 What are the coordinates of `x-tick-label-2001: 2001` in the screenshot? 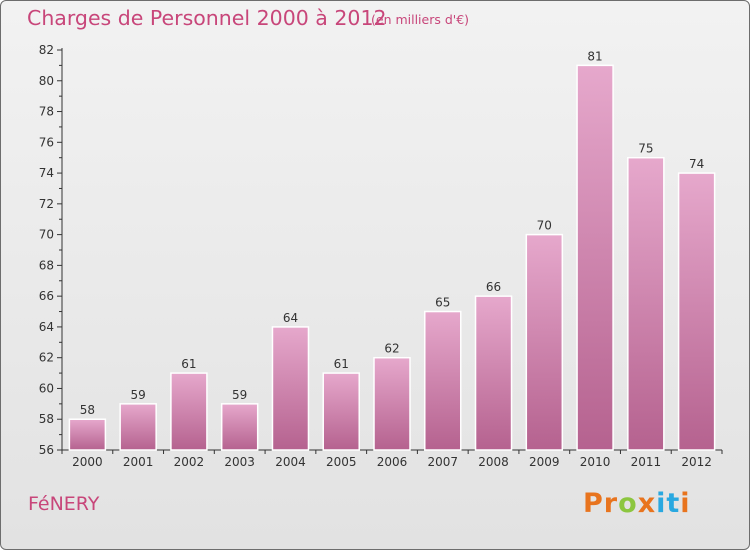 It's located at (138, 462).